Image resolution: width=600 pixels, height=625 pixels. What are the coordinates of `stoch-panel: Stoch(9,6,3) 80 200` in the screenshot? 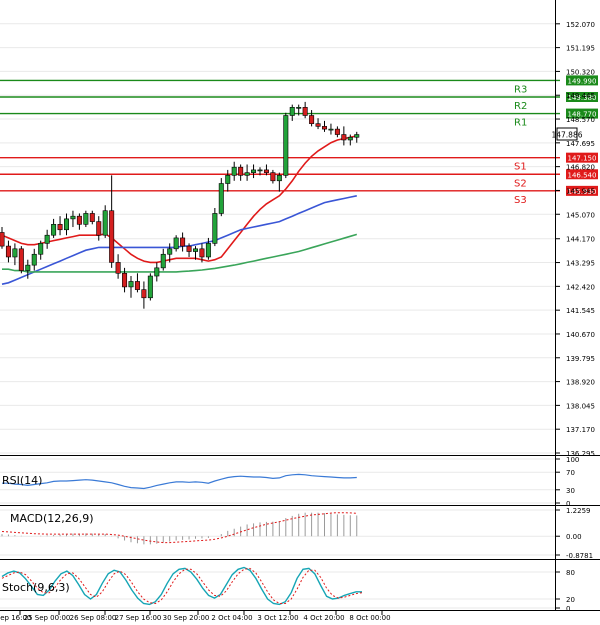 It's located at (287, 587).